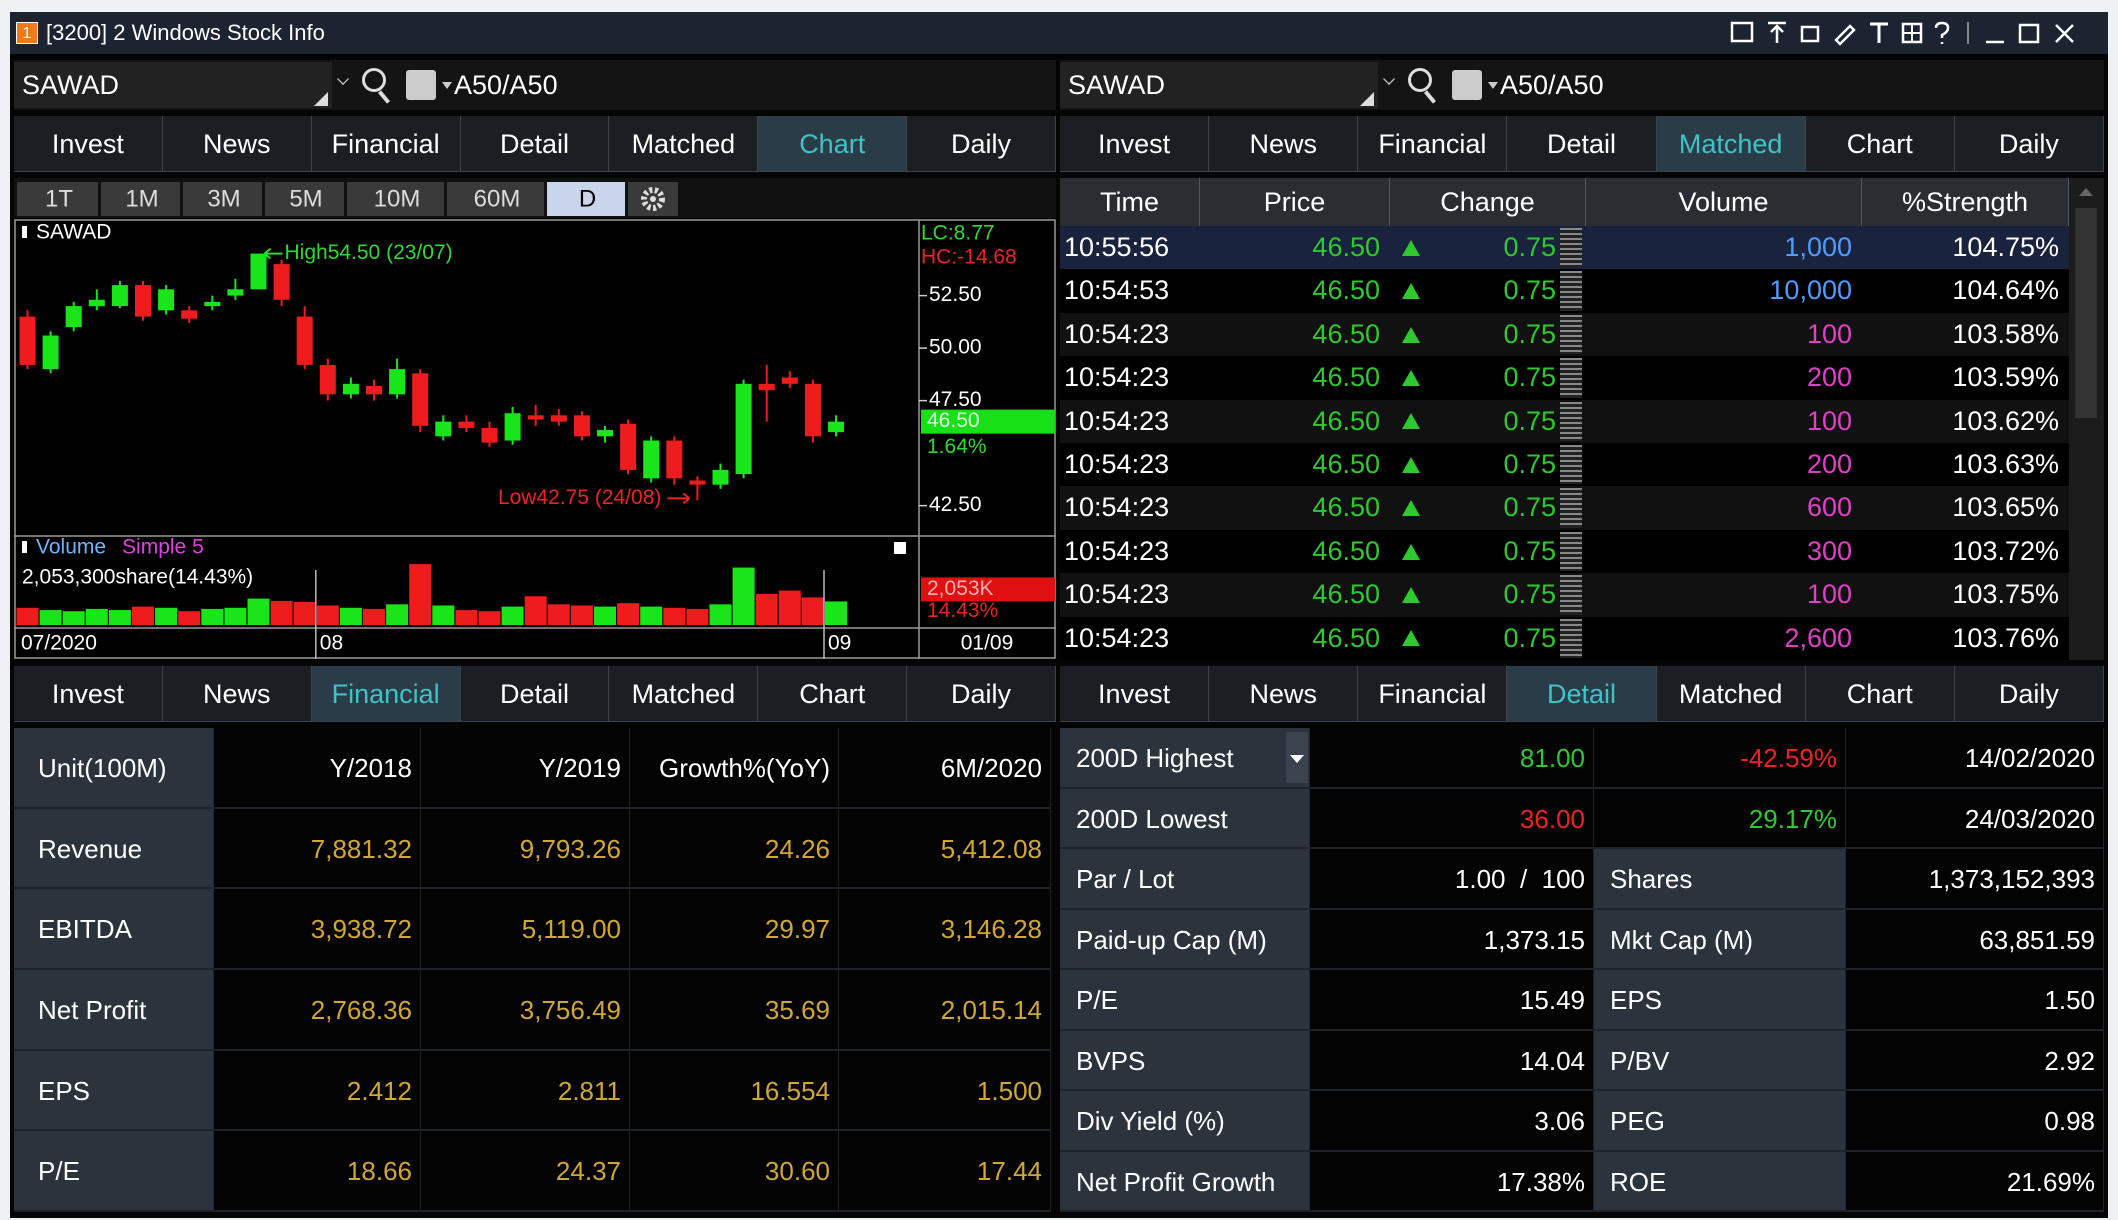 The height and width of the screenshot is (1220, 2118). What do you see at coordinates (1720, 1121) in the screenshot?
I see `row-label: PEG` at bounding box center [1720, 1121].